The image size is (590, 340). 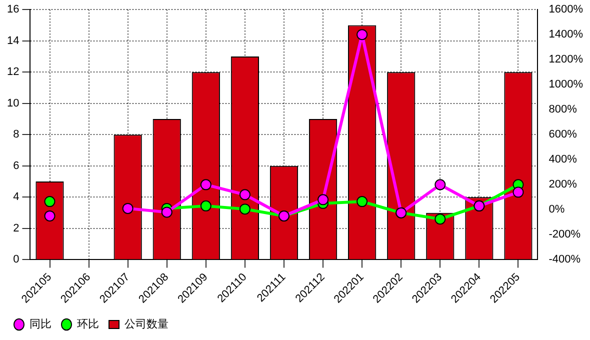 What do you see at coordinates (566, 10) in the screenshot?
I see `y2-tick-label: 1600%` at bounding box center [566, 10].